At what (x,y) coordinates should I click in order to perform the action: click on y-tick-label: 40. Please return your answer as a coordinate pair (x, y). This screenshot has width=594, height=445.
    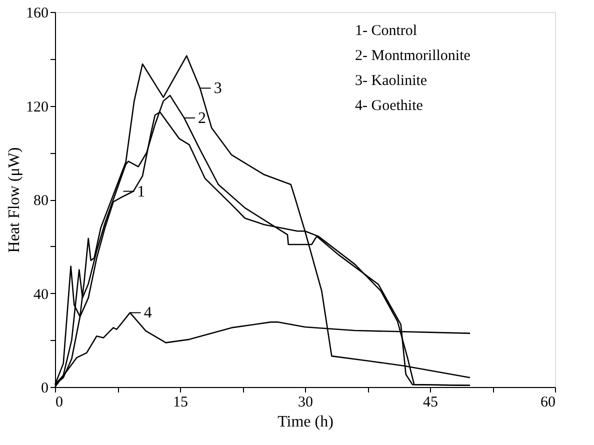
    Looking at the image, I should click on (41, 294).